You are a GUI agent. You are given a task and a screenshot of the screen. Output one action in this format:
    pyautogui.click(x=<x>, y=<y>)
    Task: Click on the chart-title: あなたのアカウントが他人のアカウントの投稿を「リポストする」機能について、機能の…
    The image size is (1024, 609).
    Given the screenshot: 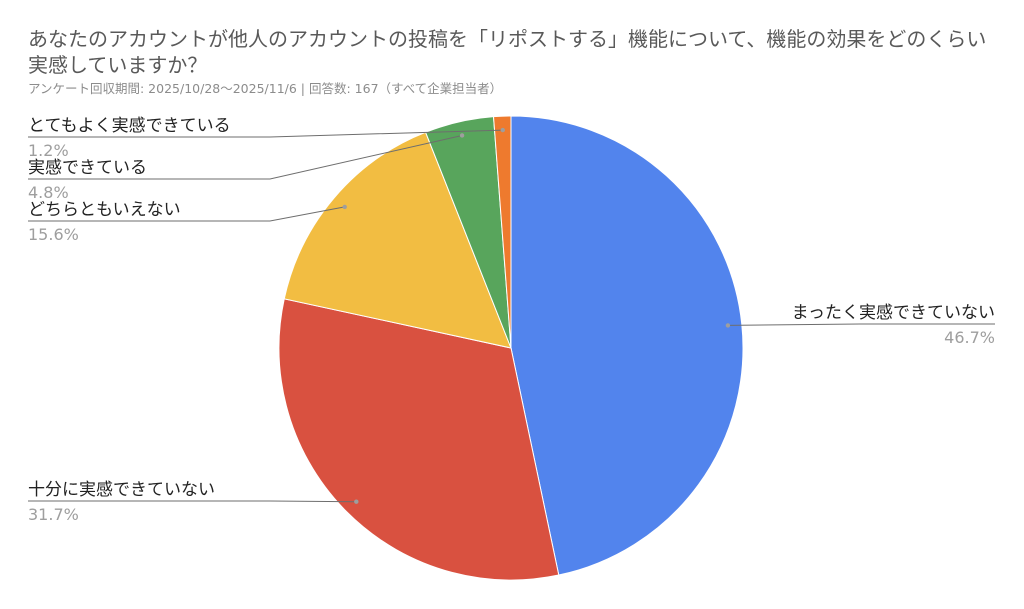 What is the action you would take?
    pyautogui.click(x=507, y=52)
    